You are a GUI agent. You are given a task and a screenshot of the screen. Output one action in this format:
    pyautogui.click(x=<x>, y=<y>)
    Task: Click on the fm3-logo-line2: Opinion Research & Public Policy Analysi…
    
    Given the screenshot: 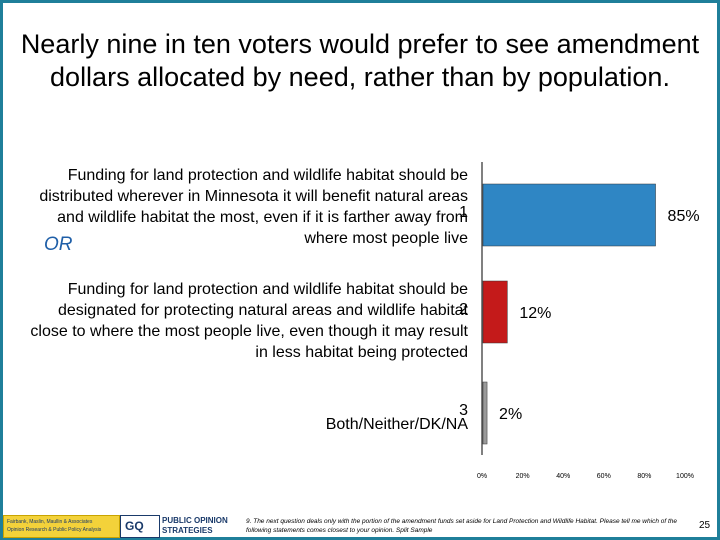 What is the action you would take?
    pyautogui.click(x=54, y=530)
    